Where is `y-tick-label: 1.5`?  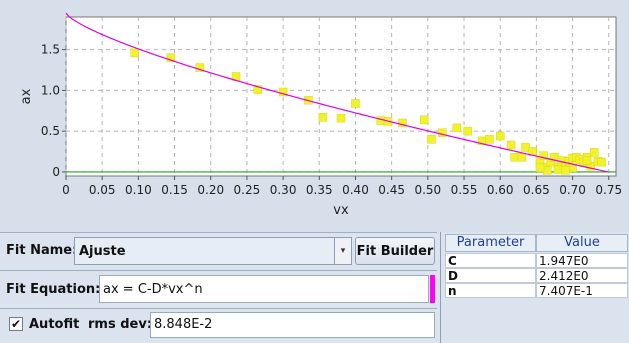 y-tick-label: 1.5 is located at coordinates (50, 50).